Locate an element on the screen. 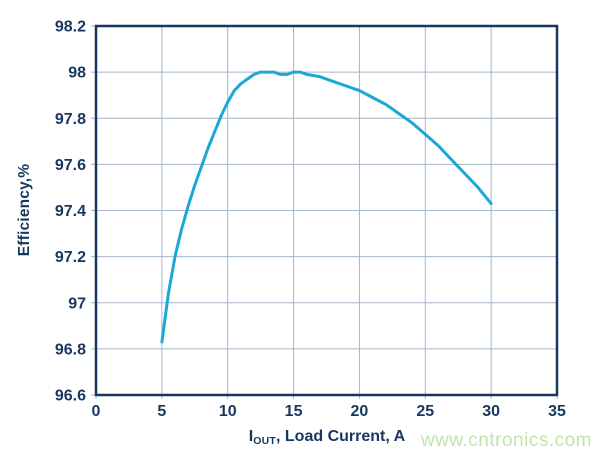 This screenshot has width=600, height=459. x-tick-label: 15 is located at coordinates (294, 411).